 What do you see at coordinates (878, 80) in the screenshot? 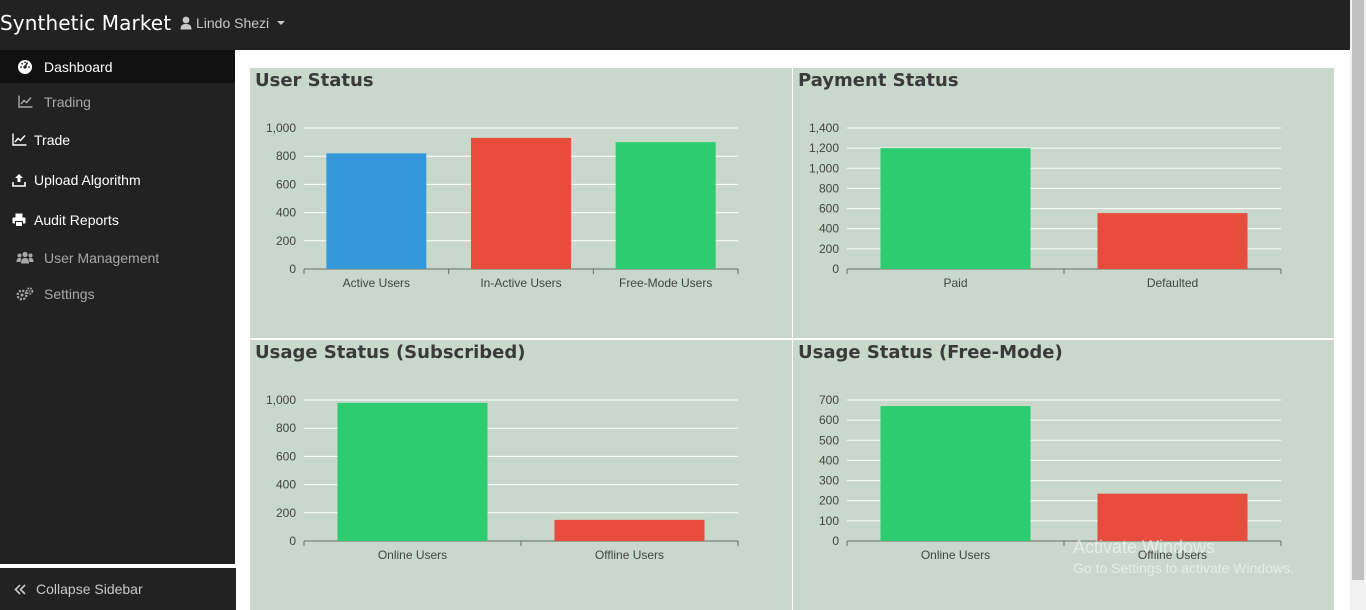
I see `panel-title: Payment Status` at bounding box center [878, 80].